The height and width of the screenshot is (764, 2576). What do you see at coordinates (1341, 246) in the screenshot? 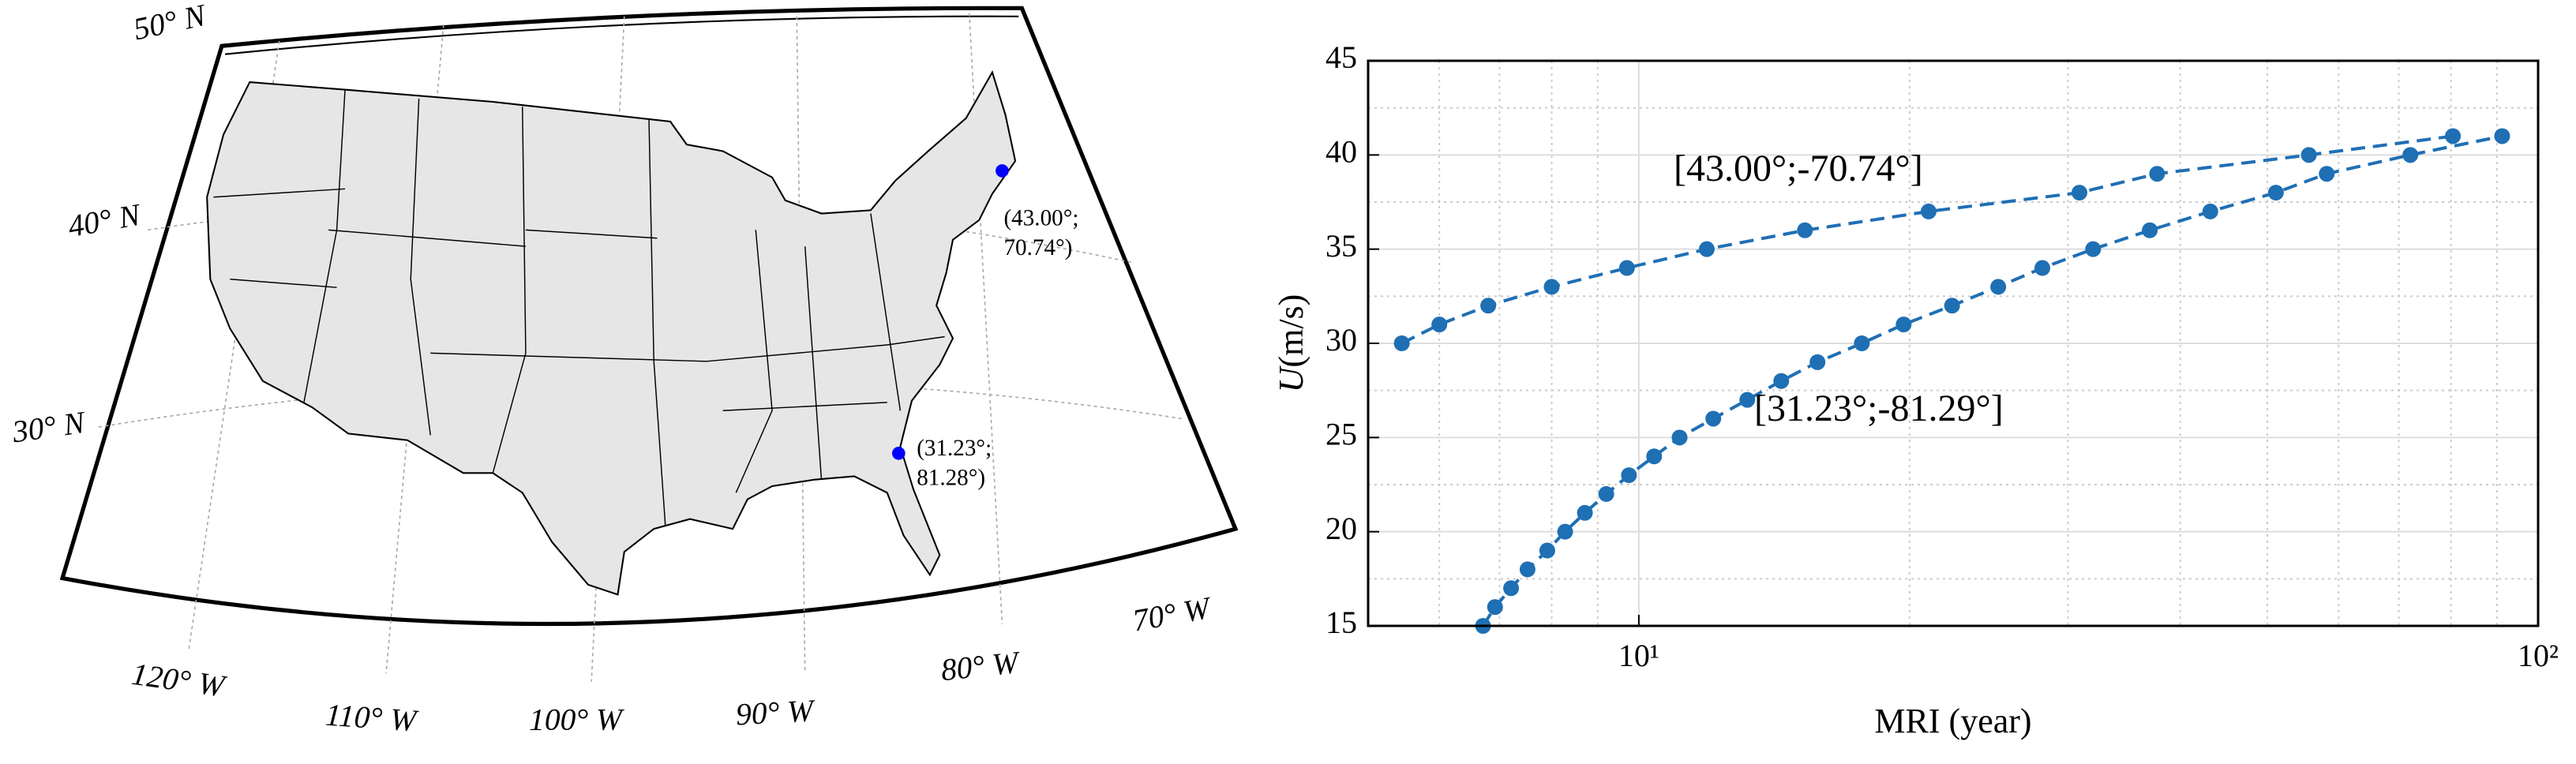
I see `y-tick-label: 35` at bounding box center [1341, 246].